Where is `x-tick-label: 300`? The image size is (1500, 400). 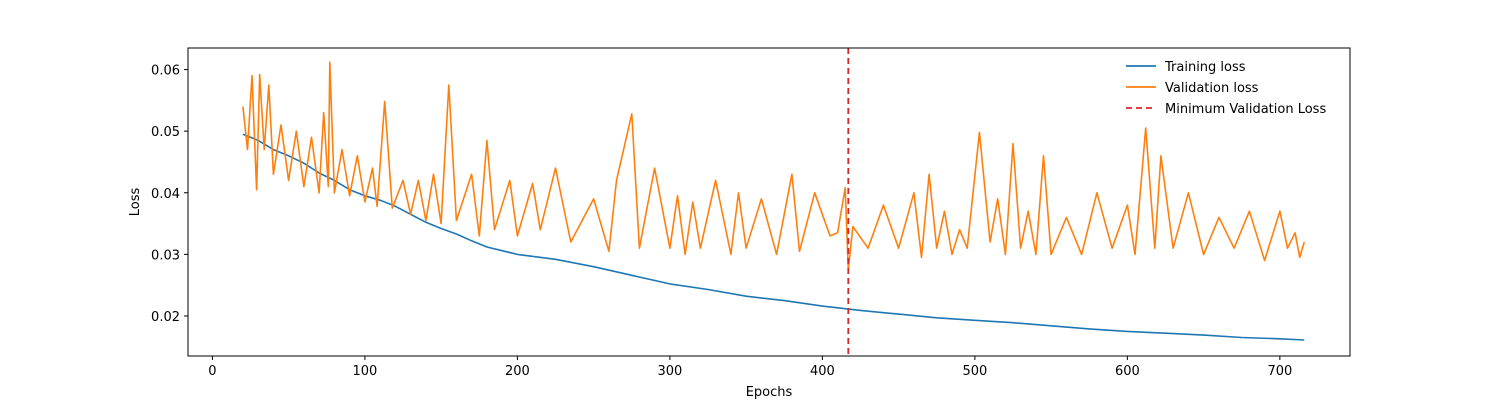 x-tick-label: 300 is located at coordinates (669, 371).